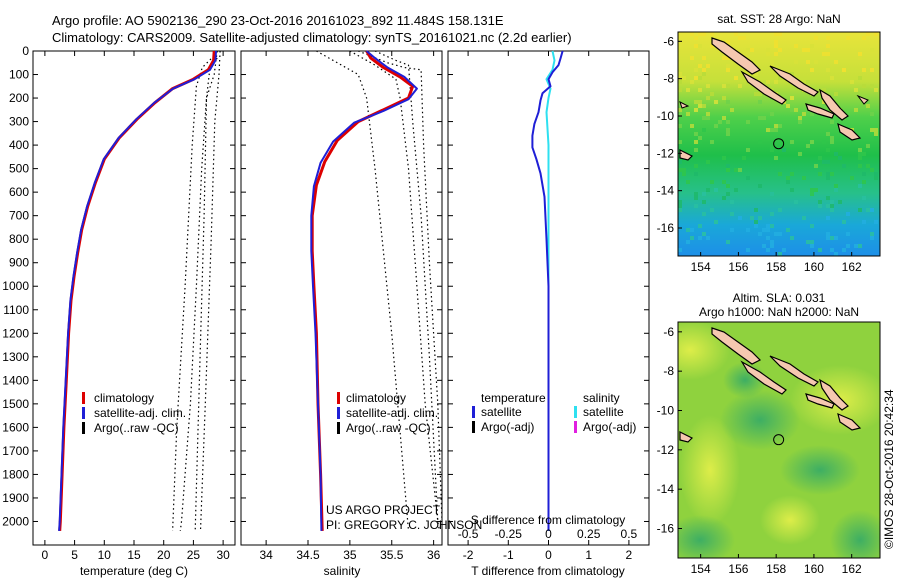 The width and height of the screenshot is (900, 580). Describe the element at coordinates (575, 427) in the screenshot. I see `legend-swatch-s-argo` at that location.